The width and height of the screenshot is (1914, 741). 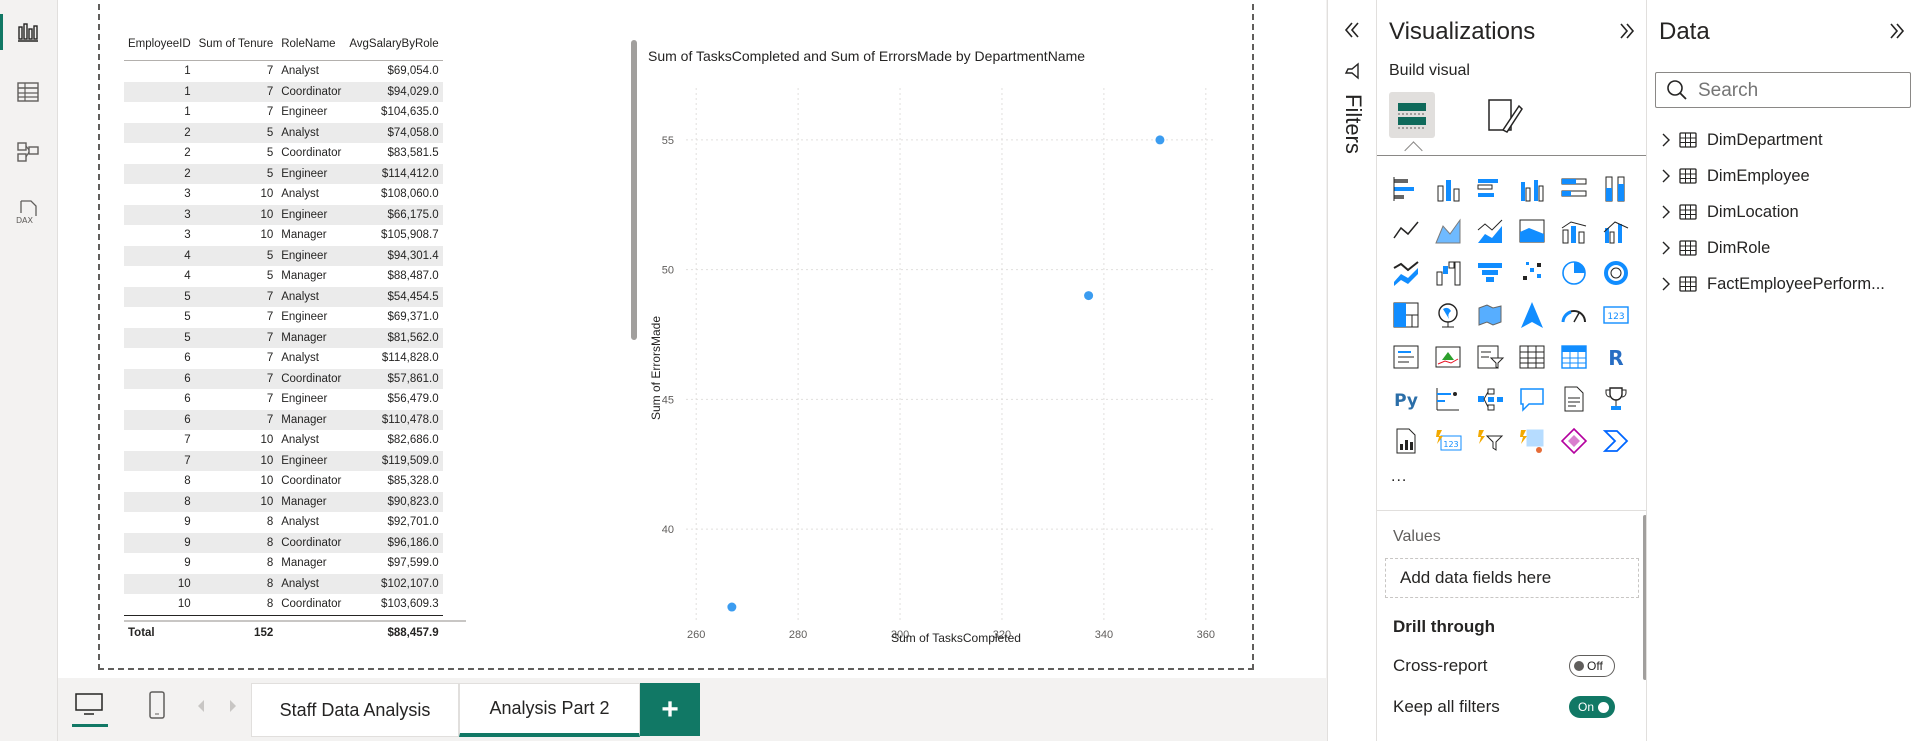 What do you see at coordinates (233, 708) in the screenshot?
I see `scroll-tabs-right-icon` at bounding box center [233, 708].